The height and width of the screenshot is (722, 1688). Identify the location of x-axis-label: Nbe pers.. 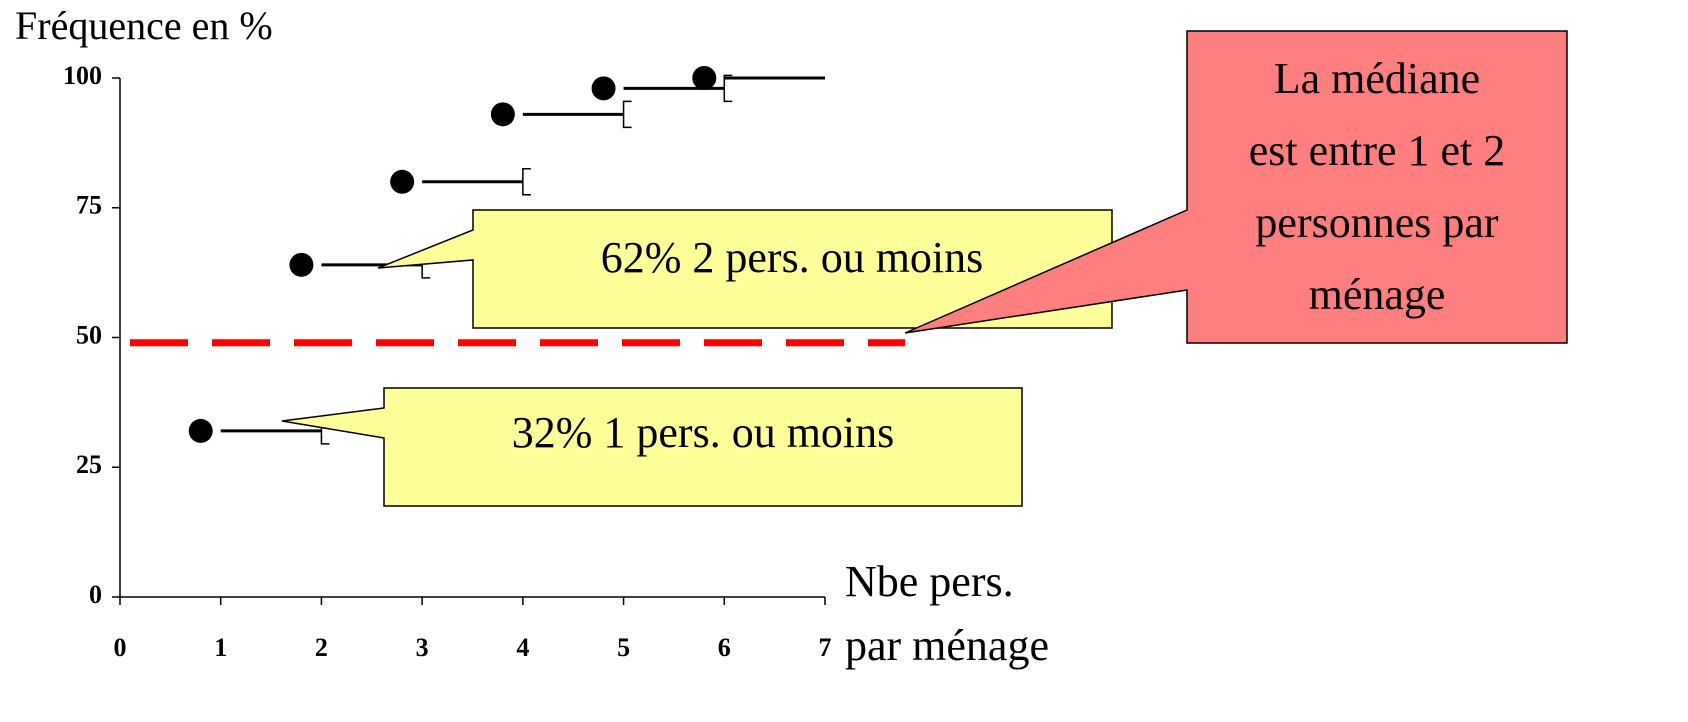
(929, 581).